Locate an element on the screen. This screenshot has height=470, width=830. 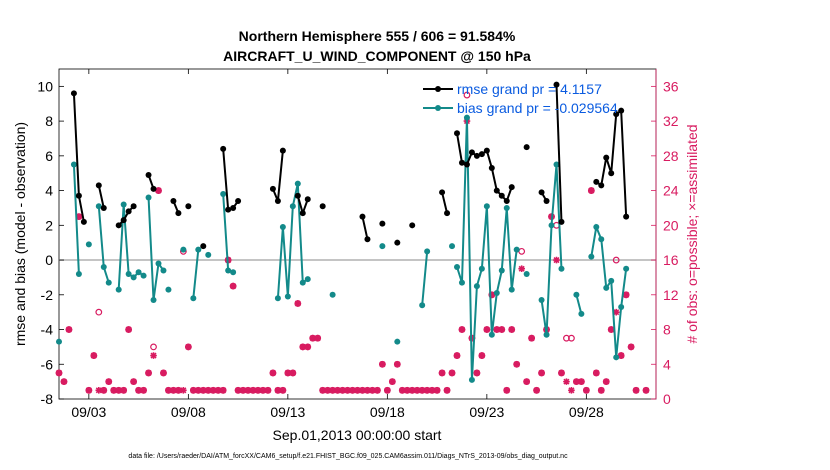
y-tick-label: -4 is located at coordinates (47, 330).